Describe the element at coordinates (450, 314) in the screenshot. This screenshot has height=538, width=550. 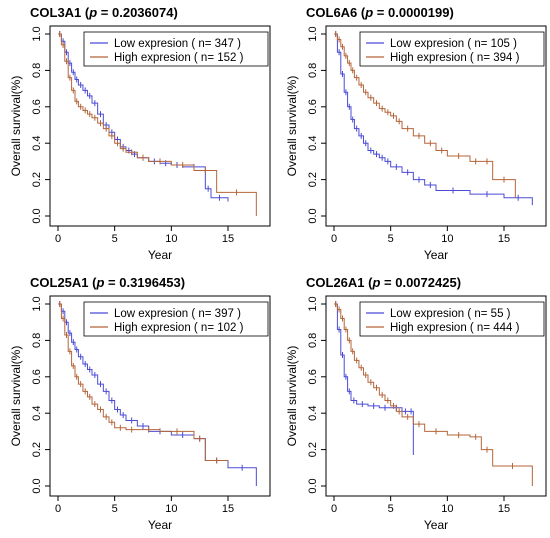
I see `legend-label-low: Low expresion ( n= 55 )` at that location.